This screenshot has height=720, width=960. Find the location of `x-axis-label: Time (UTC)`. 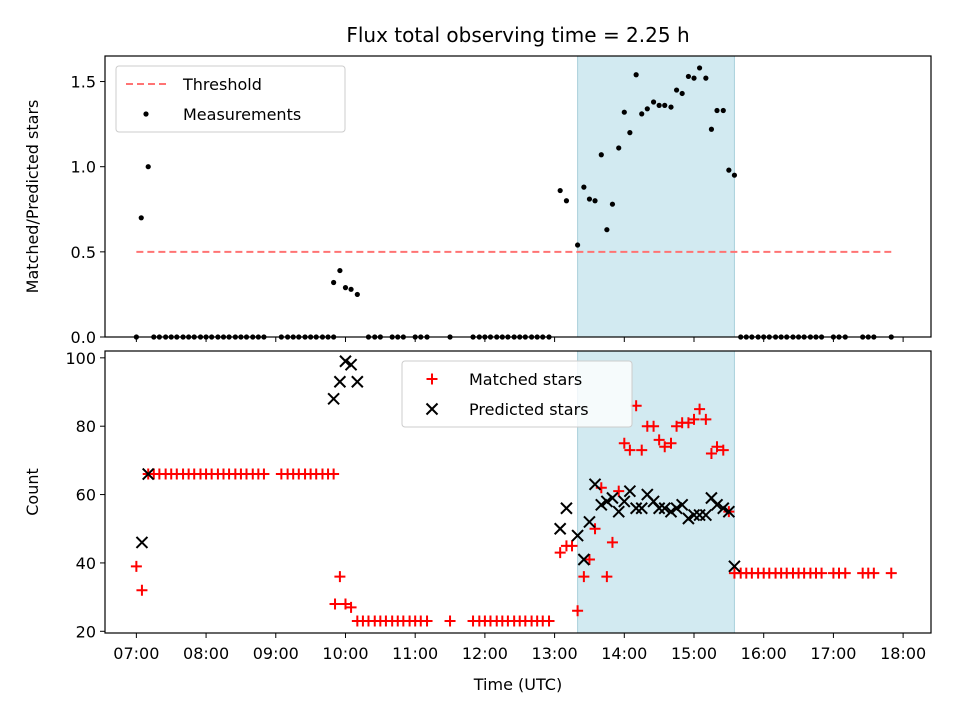

x-axis-label: Time (UTC) is located at coordinates (517, 684).